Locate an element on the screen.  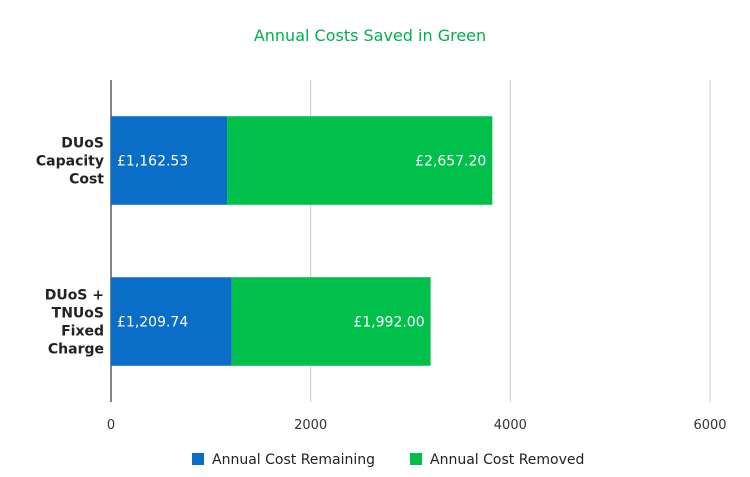
x-tick-label: 6000 is located at coordinates (709, 425).